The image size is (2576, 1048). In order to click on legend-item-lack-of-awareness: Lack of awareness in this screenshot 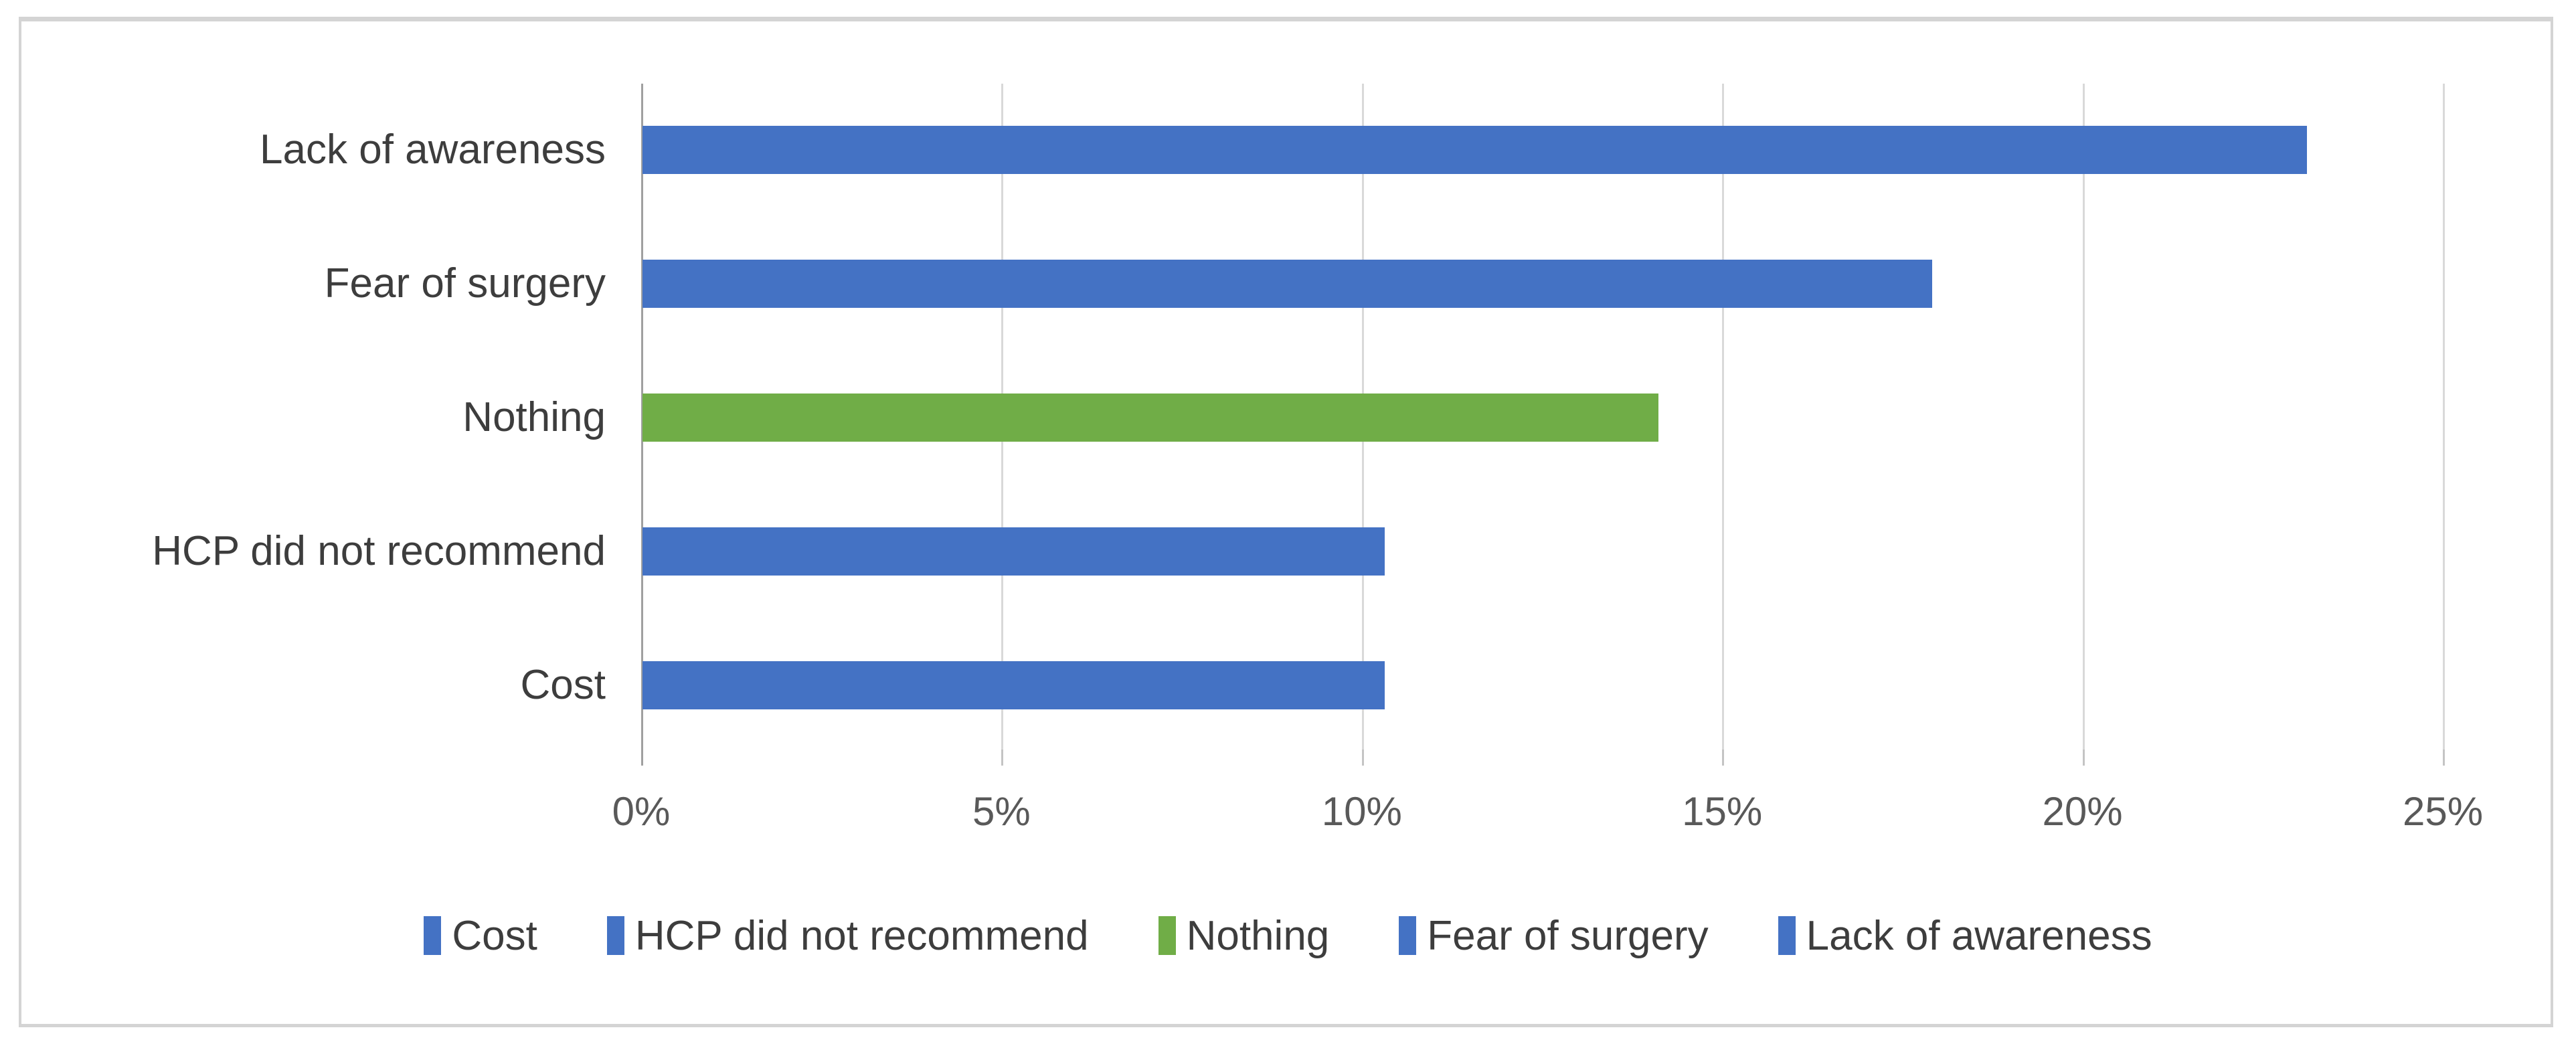, I will do `click(1965, 936)`.